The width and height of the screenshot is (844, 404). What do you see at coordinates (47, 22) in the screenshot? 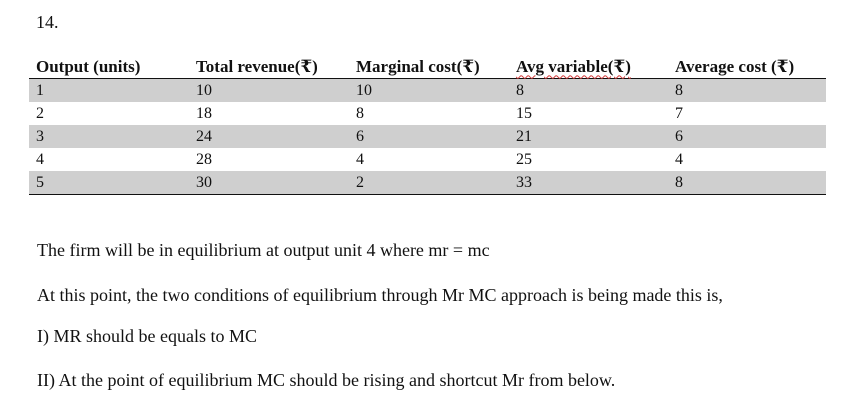
I see `question-number: 14.` at bounding box center [47, 22].